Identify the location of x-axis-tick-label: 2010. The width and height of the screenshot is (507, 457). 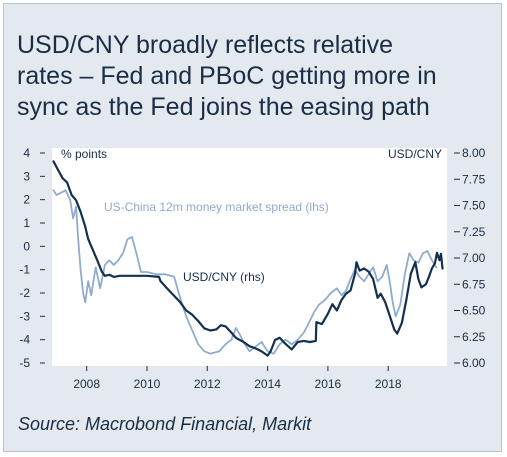
(147, 384).